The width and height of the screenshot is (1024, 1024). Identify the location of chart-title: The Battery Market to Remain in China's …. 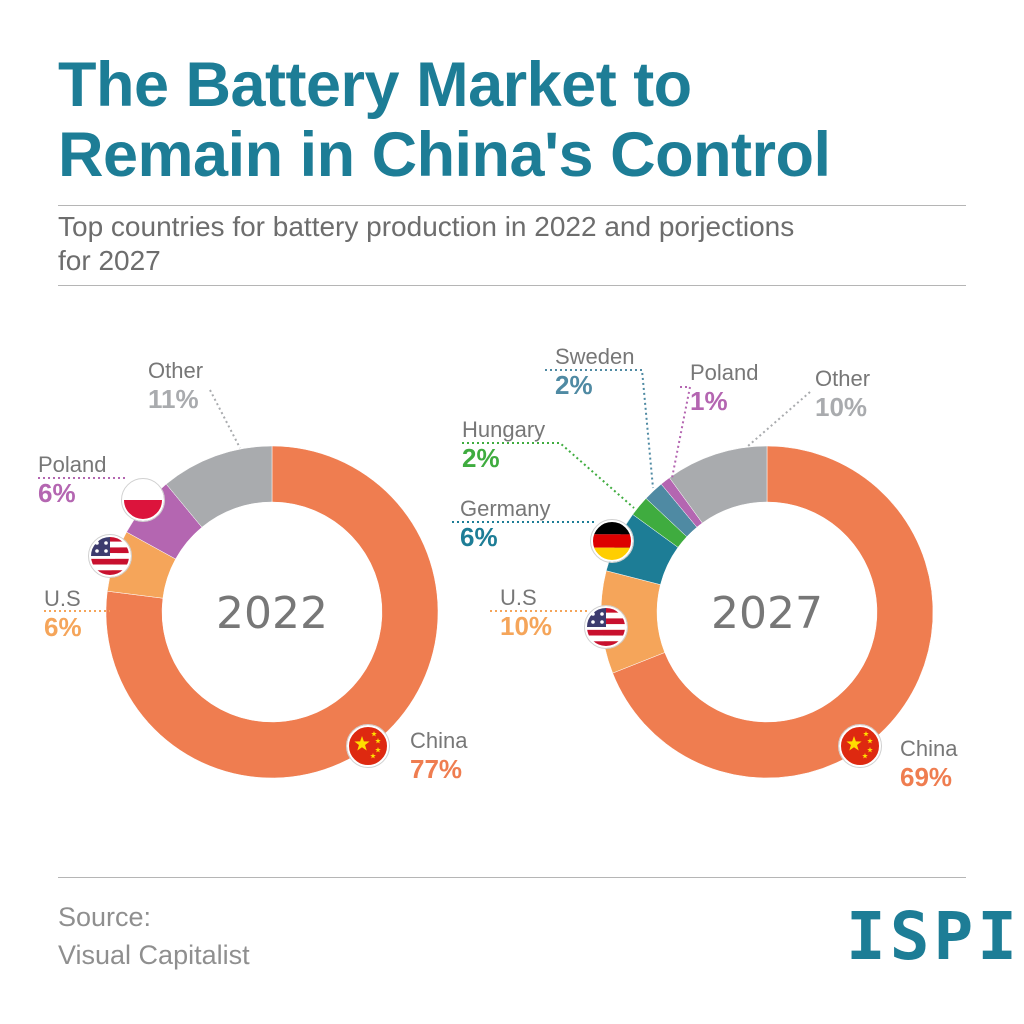
(523, 120).